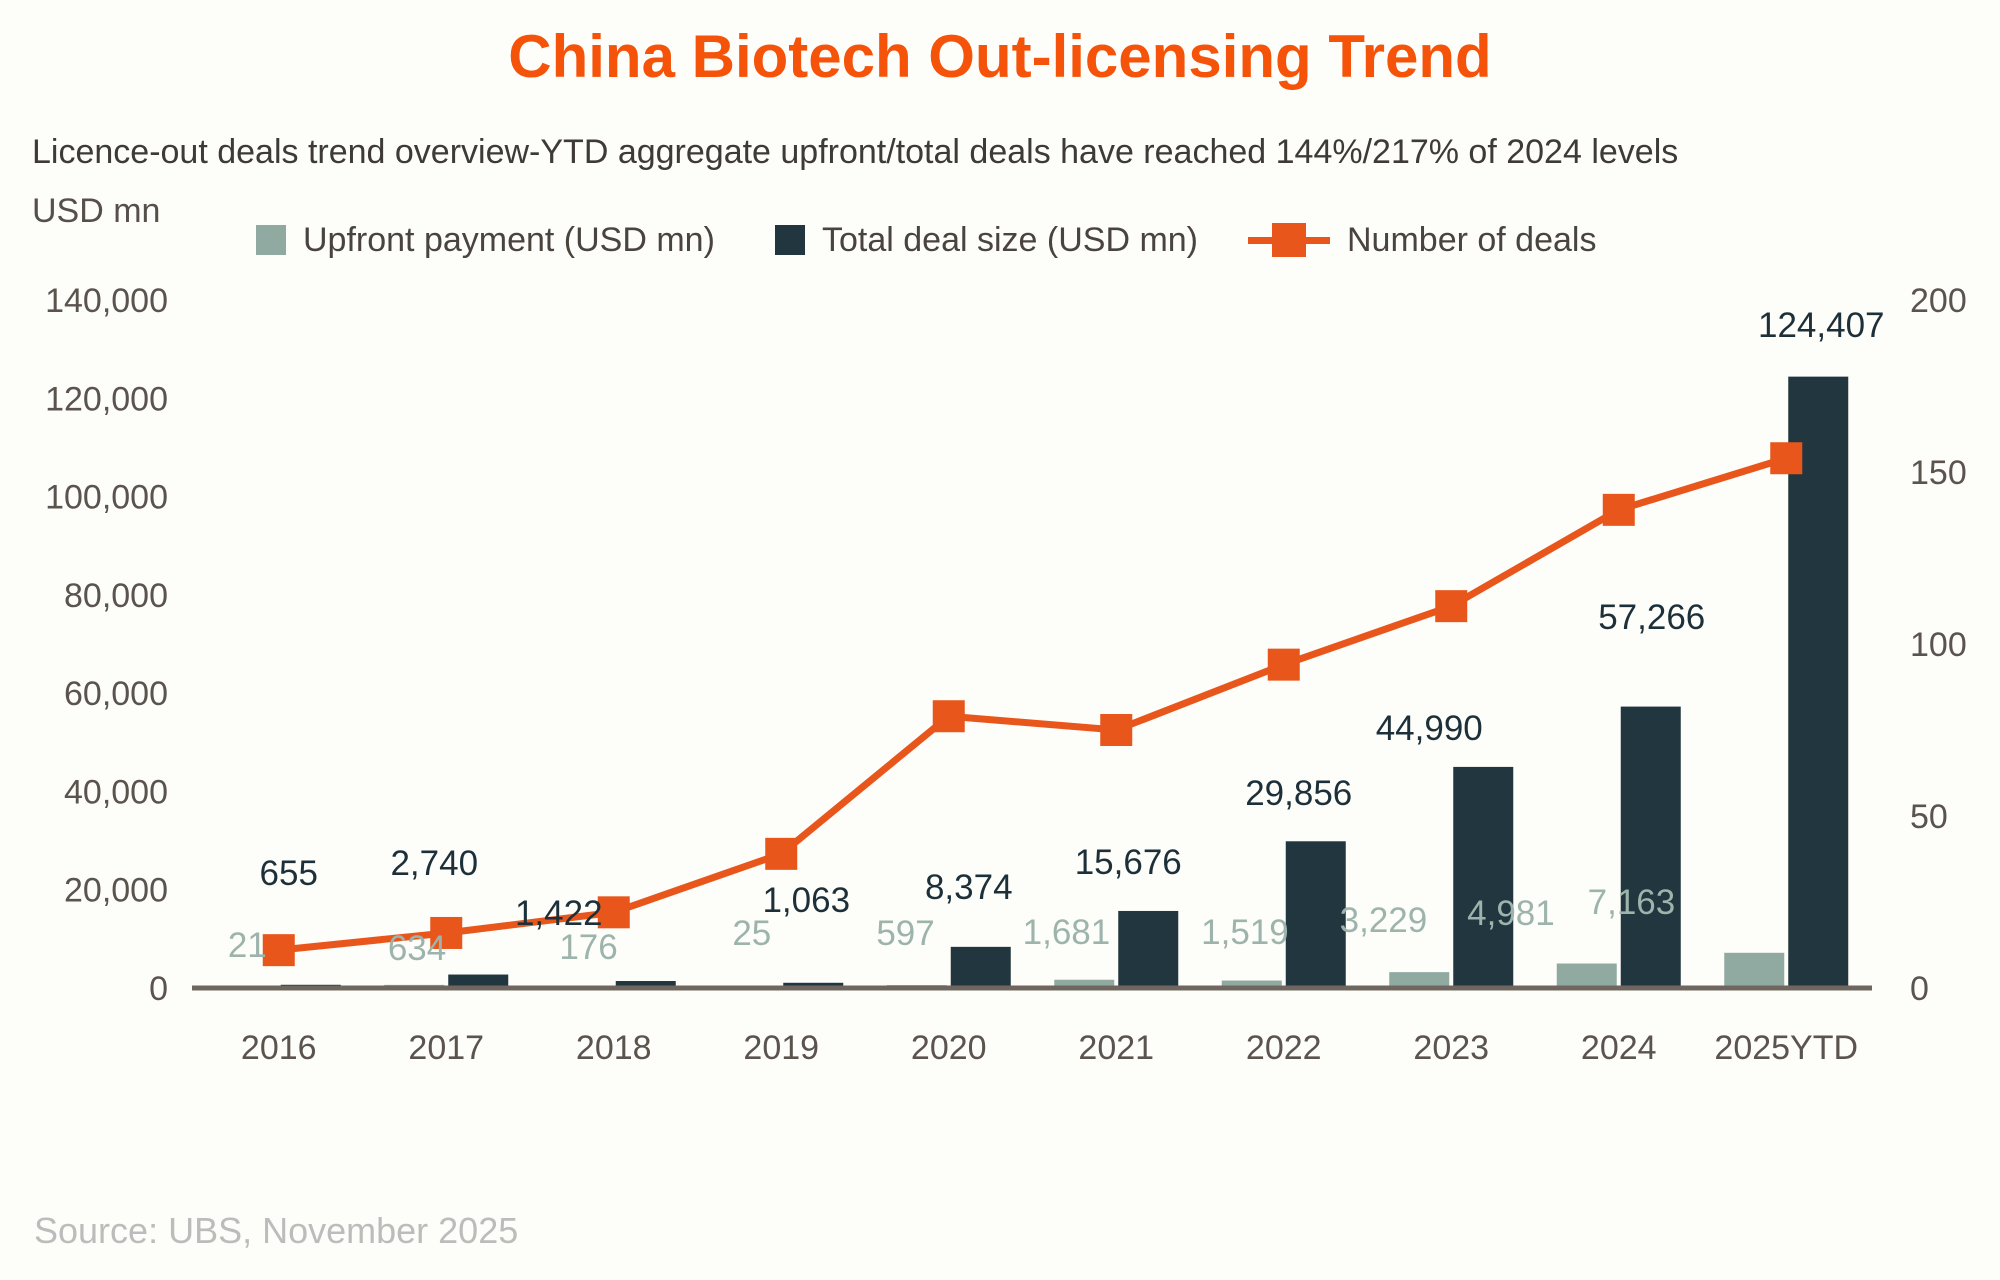 Image resolution: width=2000 pixels, height=1280 pixels. I want to click on left-axis-tick-label: 100,000, so click(106, 498).